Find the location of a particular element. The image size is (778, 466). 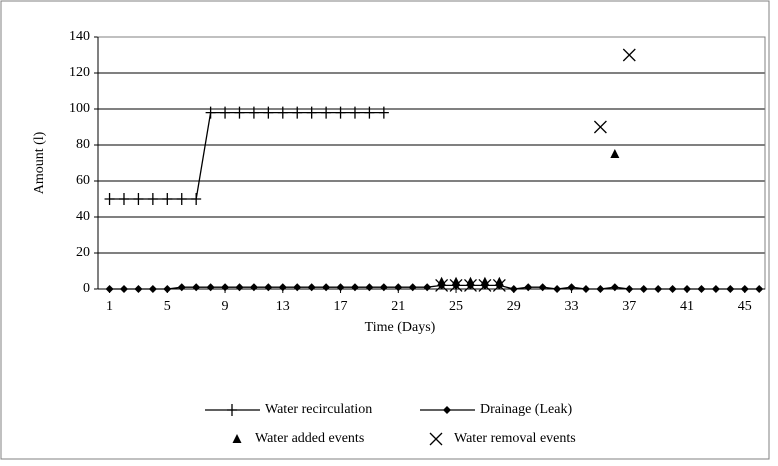

legend-label: Water recirculation is located at coordinates (318, 409).